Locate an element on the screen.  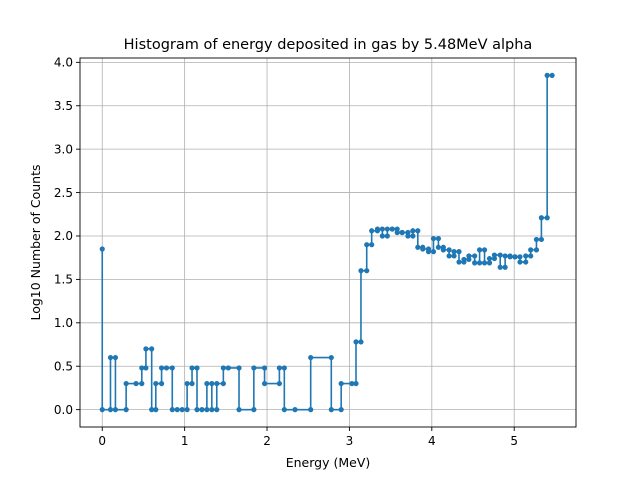
x-tick-label: 3 is located at coordinates (350, 441).